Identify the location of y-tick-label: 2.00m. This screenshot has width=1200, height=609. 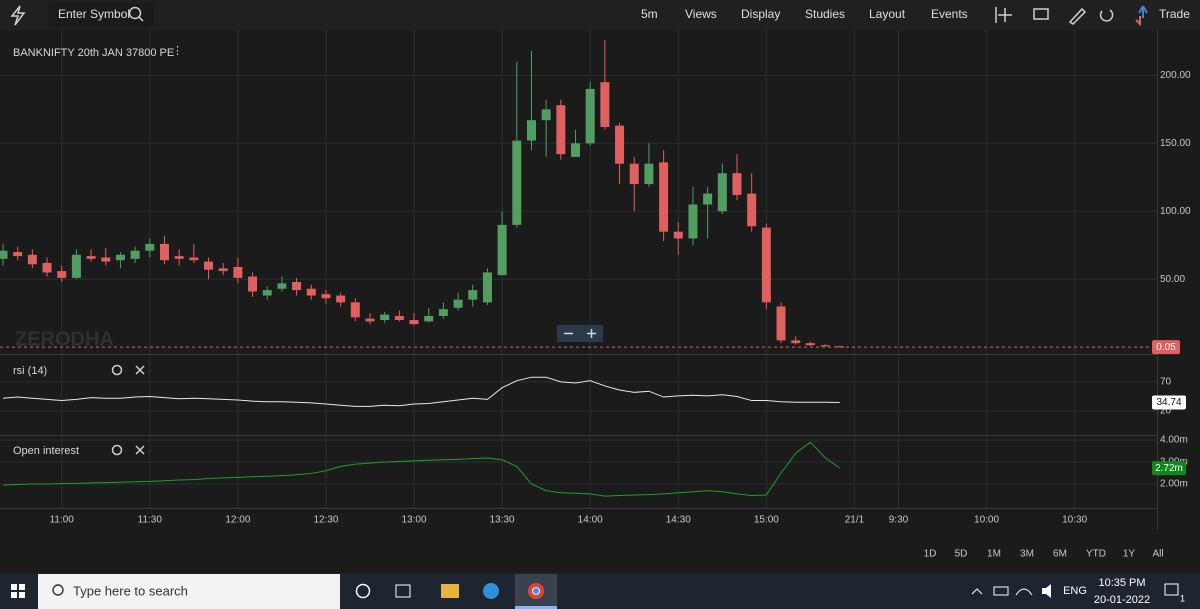
(1174, 484).